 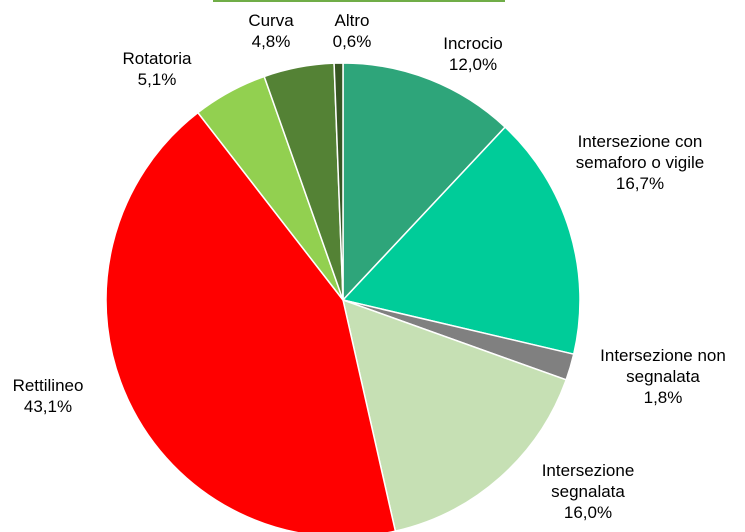 What do you see at coordinates (663, 366) in the screenshot?
I see `category-label: Intersezione non segnalata` at bounding box center [663, 366].